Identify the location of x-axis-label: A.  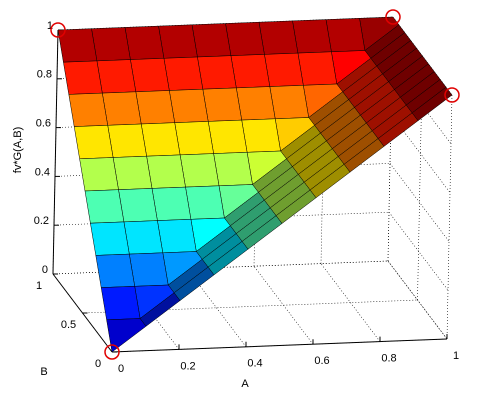
(245, 384).